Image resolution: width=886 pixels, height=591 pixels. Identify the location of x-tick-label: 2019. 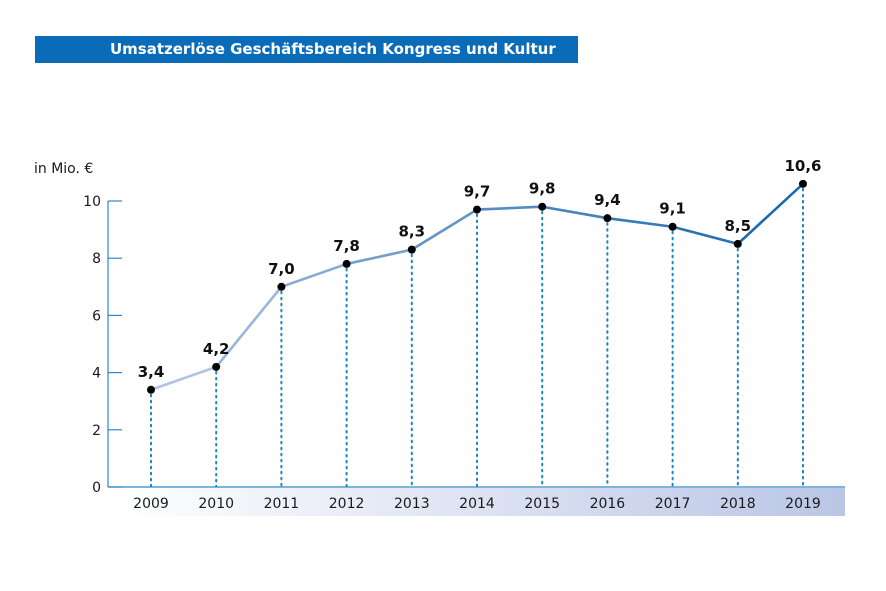
(803, 504).